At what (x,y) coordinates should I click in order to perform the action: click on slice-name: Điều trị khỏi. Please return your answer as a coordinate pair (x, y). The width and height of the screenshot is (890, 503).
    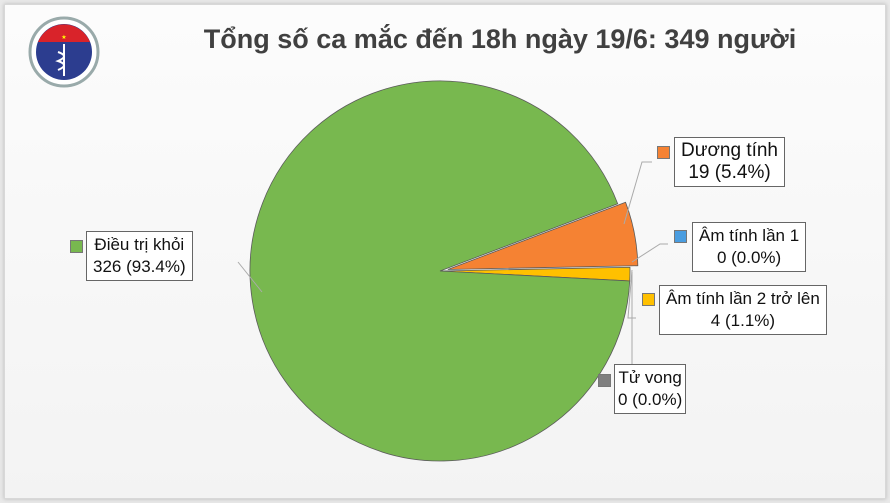
    Looking at the image, I should click on (139, 244).